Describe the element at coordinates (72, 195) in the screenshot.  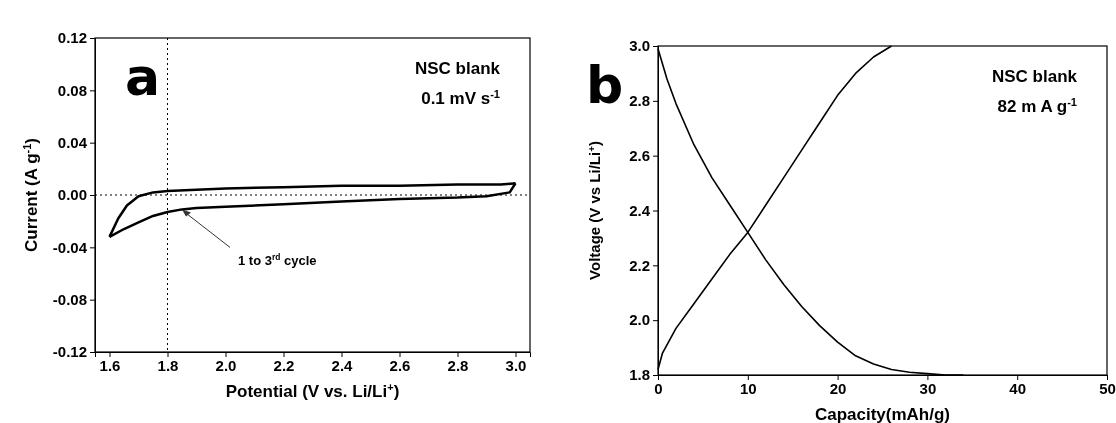
I see `y-tick-label: 0.00` at that location.